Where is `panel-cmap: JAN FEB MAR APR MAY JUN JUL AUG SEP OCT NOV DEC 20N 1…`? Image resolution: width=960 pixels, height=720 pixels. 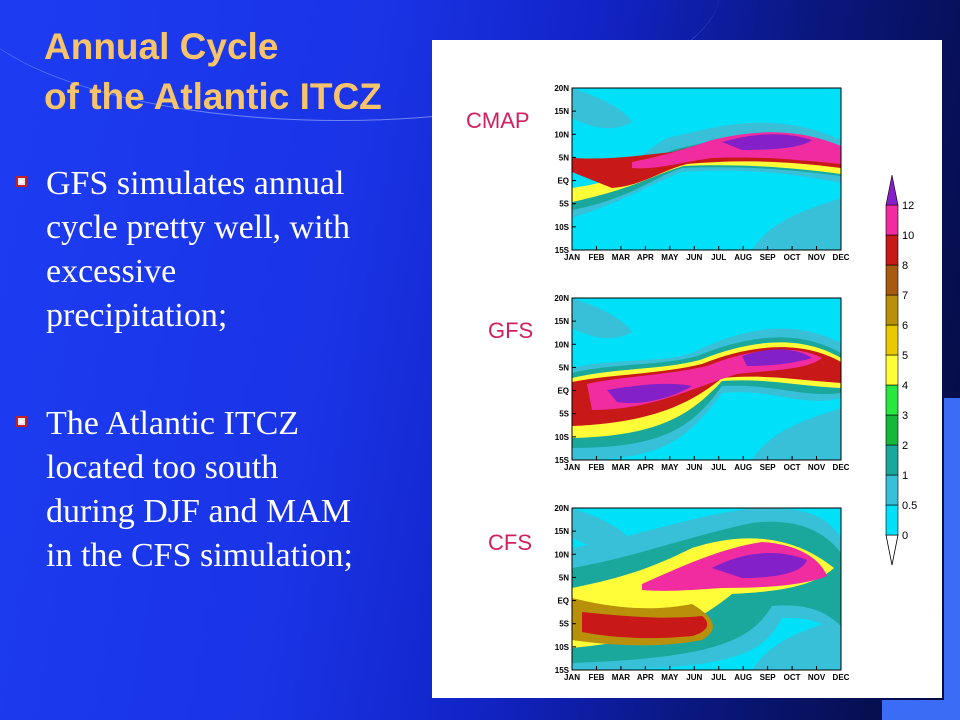
panel-cmap: JAN FEB MAR APR MAY JUN JUL AUG SEP OCT NOV DEC 20N 1… is located at coordinates (701, 173).